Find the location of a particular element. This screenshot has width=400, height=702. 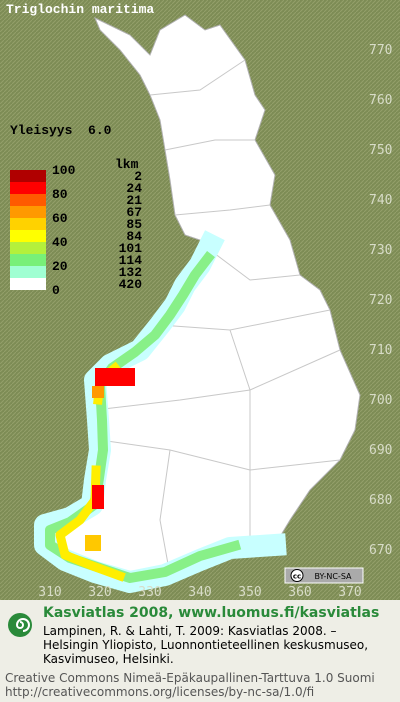

legend-scale-label: 0 is located at coordinates (56, 290).